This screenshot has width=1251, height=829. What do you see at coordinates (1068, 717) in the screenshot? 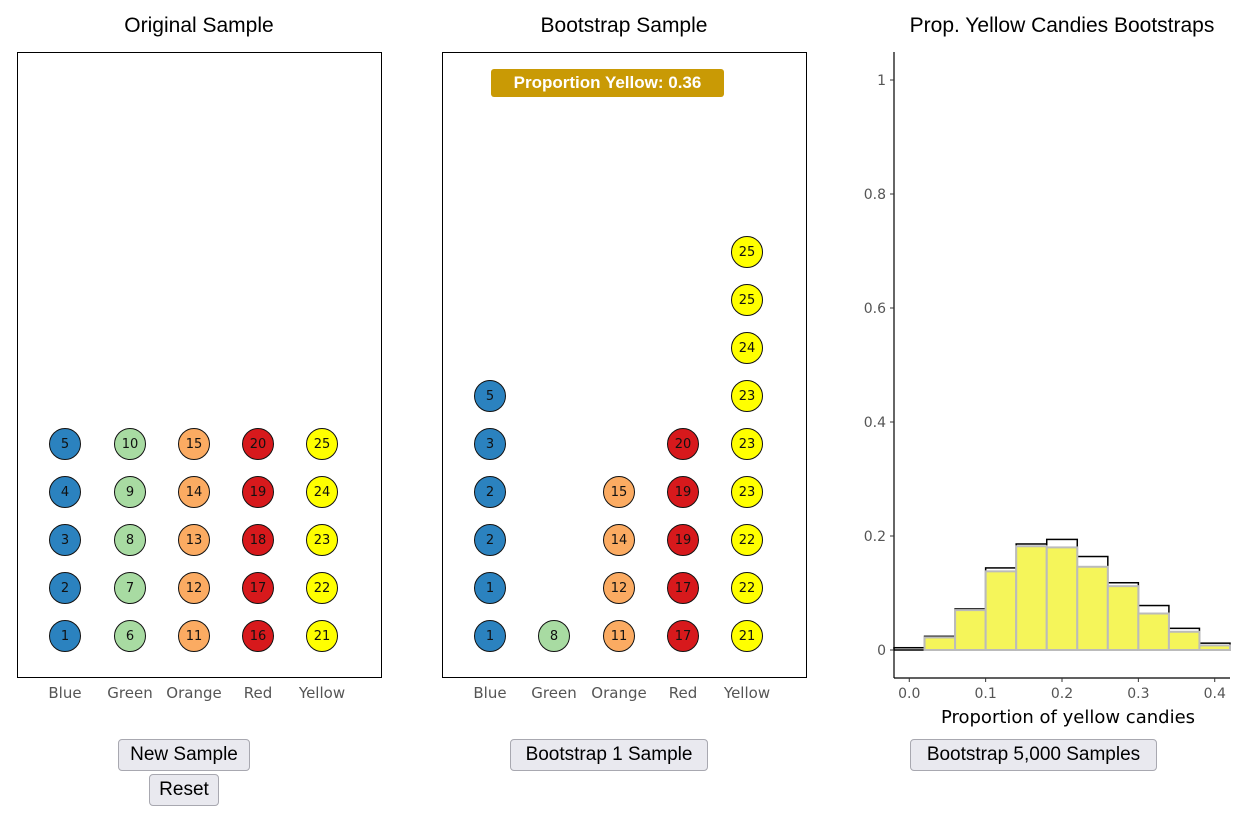
I see `x-axis-label: Proportion of yellow candies` at bounding box center [1068, 717].